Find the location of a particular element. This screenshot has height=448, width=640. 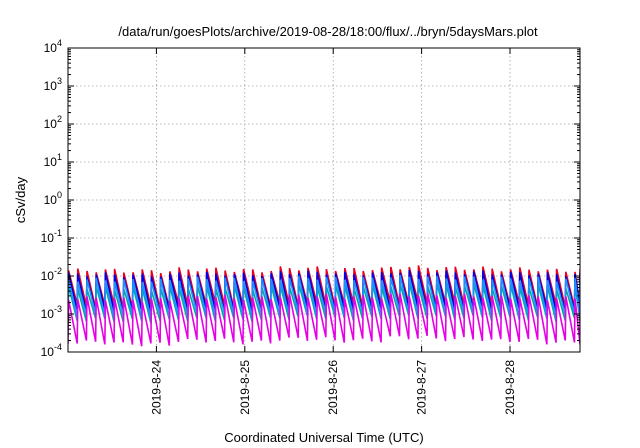

y-tick-label: 10² is located at coordinates (53, 122).